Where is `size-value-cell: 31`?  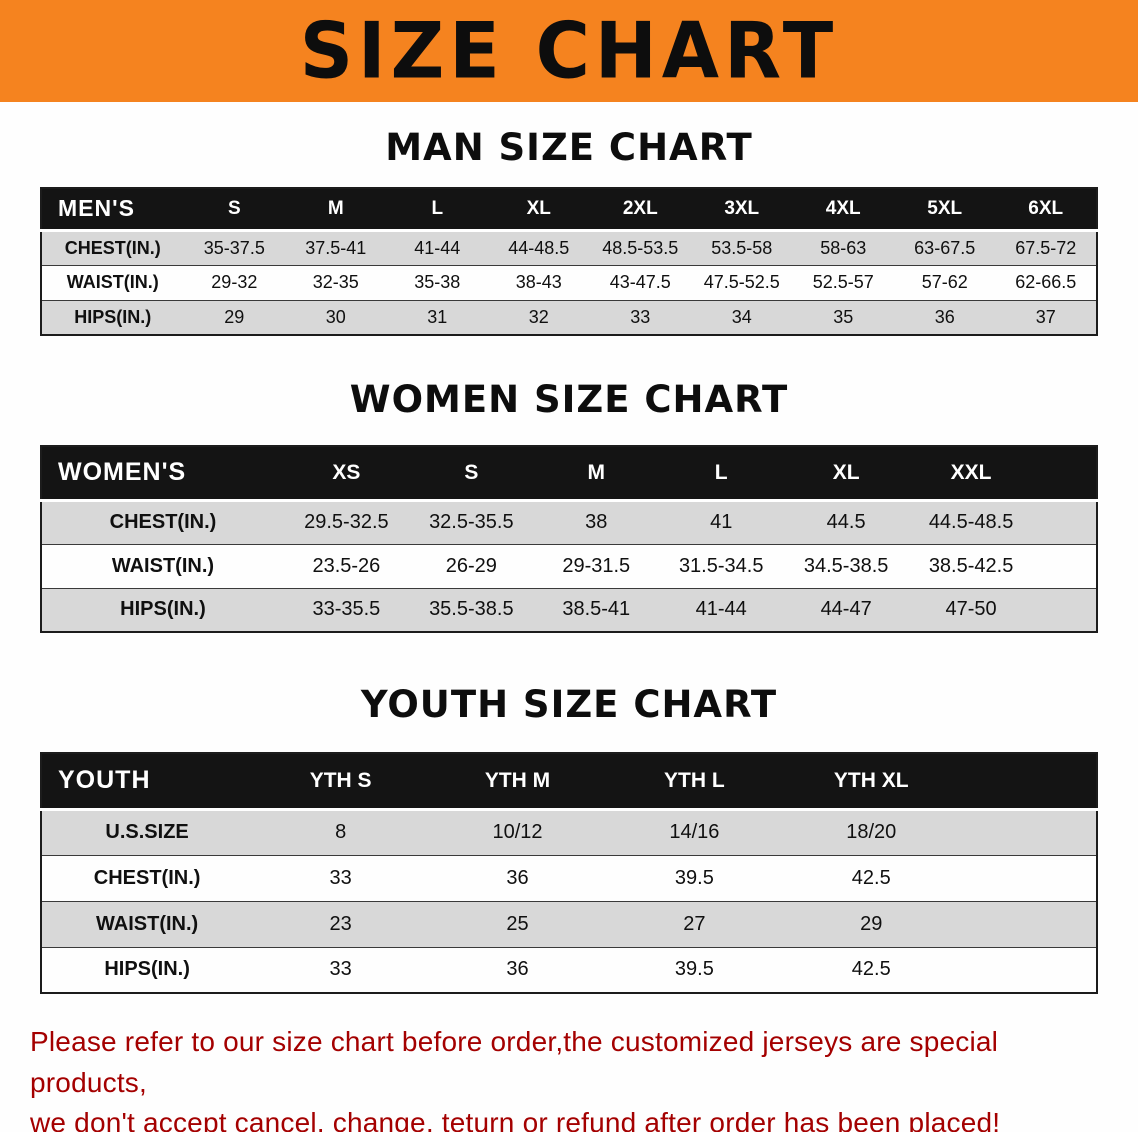 size-value-cell: 31 is located at coordinates (437, 317).